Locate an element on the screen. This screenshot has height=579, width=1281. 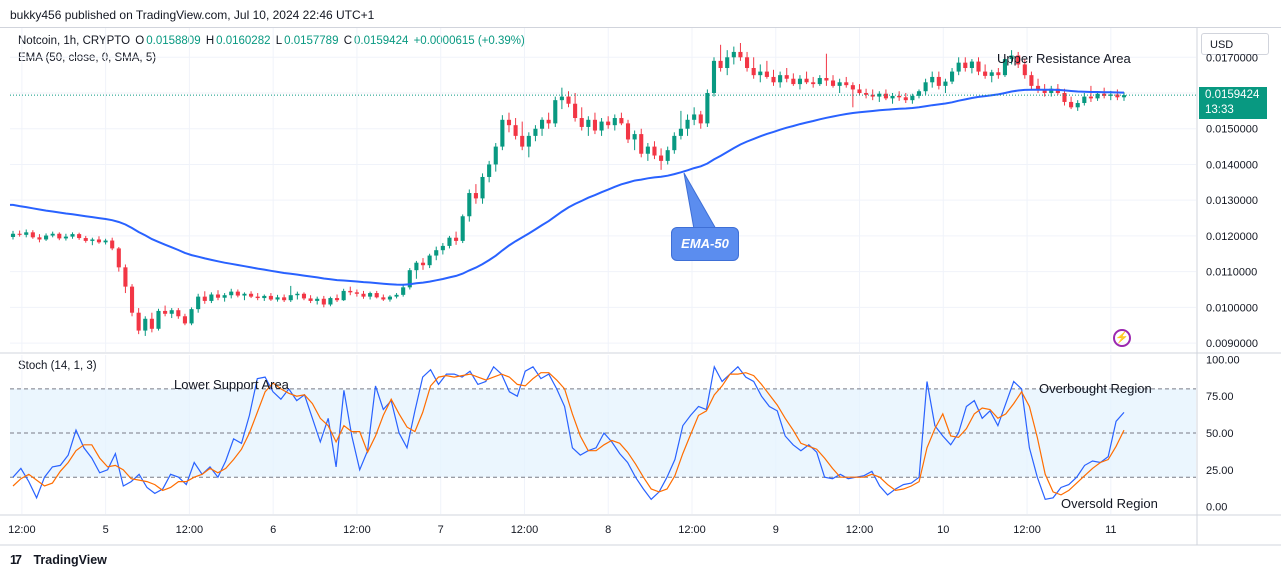
tradingview-logo: 17 TradingView is located at coordinates (58, 560).